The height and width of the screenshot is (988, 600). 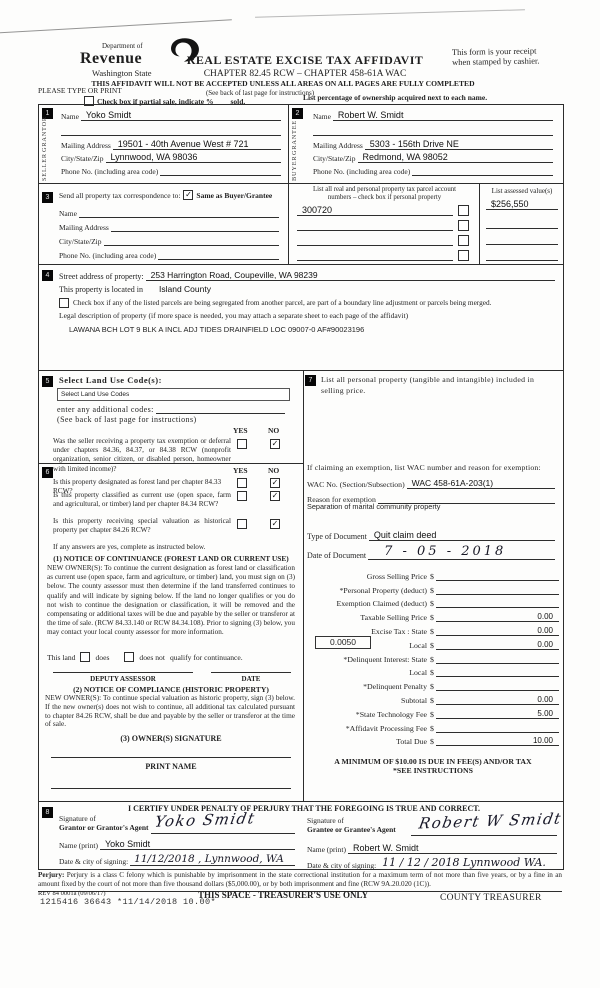 What do you see at coordinates (64, 303) in the screenshot?
I see `segregated-checkbox` at bounding box center [64, 303].